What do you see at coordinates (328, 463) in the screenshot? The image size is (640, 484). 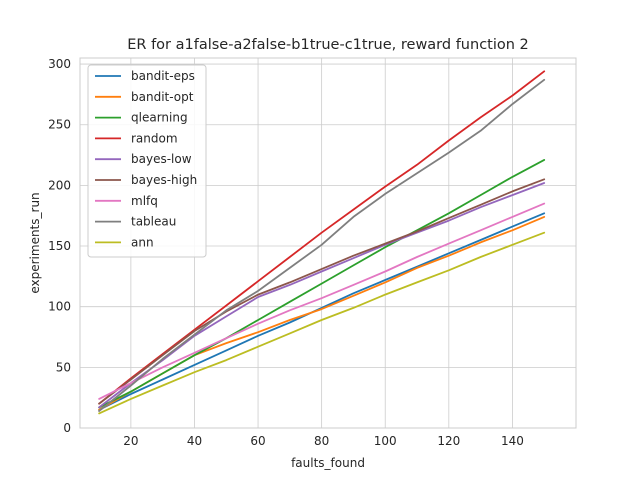 I see `x-axis-label: faults_found` at bounding box center [328, 463].